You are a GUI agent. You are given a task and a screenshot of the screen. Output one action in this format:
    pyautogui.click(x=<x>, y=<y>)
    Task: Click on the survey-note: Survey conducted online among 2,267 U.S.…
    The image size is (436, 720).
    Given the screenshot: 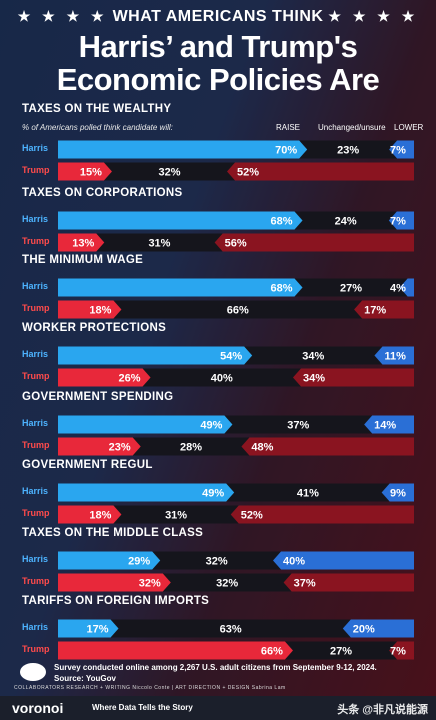 What is the action you would take?
    pyautogui.click(x=215, y=667)
    